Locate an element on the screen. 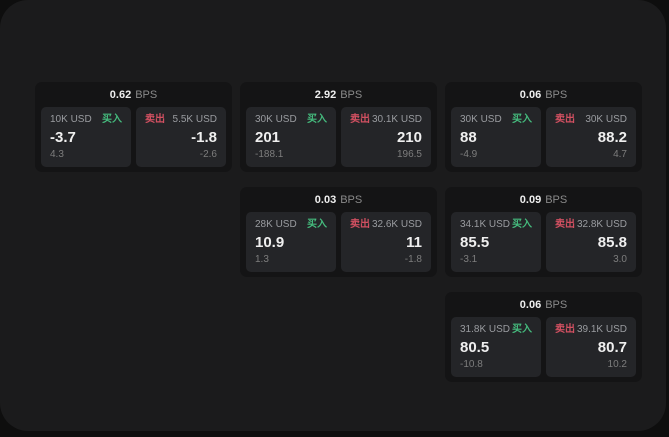  sell-panel: 卖出 30.1K USD 210 196.5 is located at coordinates (386, 137).